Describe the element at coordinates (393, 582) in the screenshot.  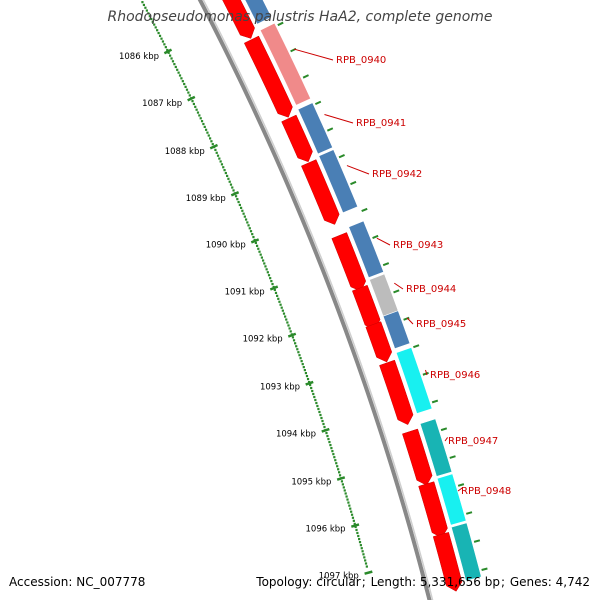
I see `length-label: Length:` at that location.